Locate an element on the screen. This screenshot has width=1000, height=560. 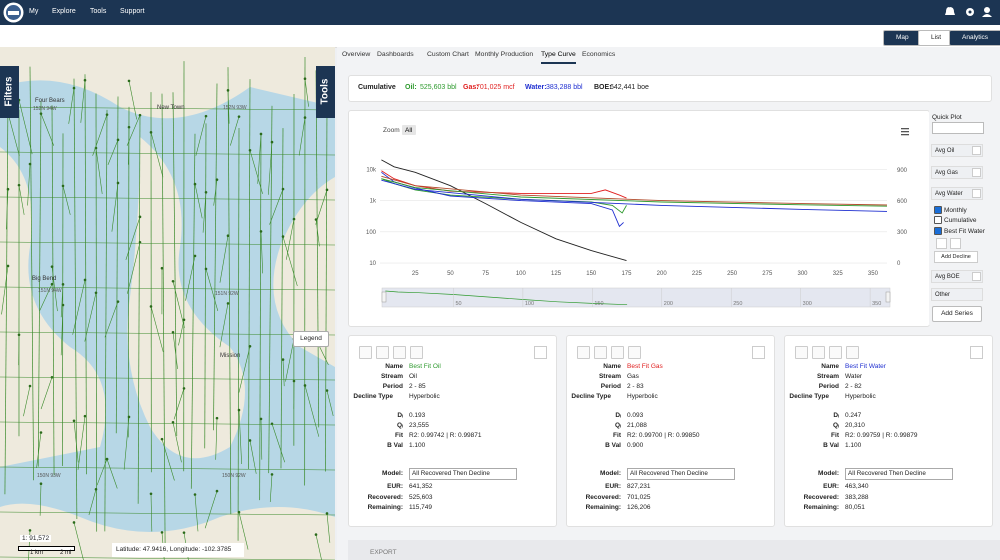
card-label: Qᵢ is located at coordinates (836, 425).